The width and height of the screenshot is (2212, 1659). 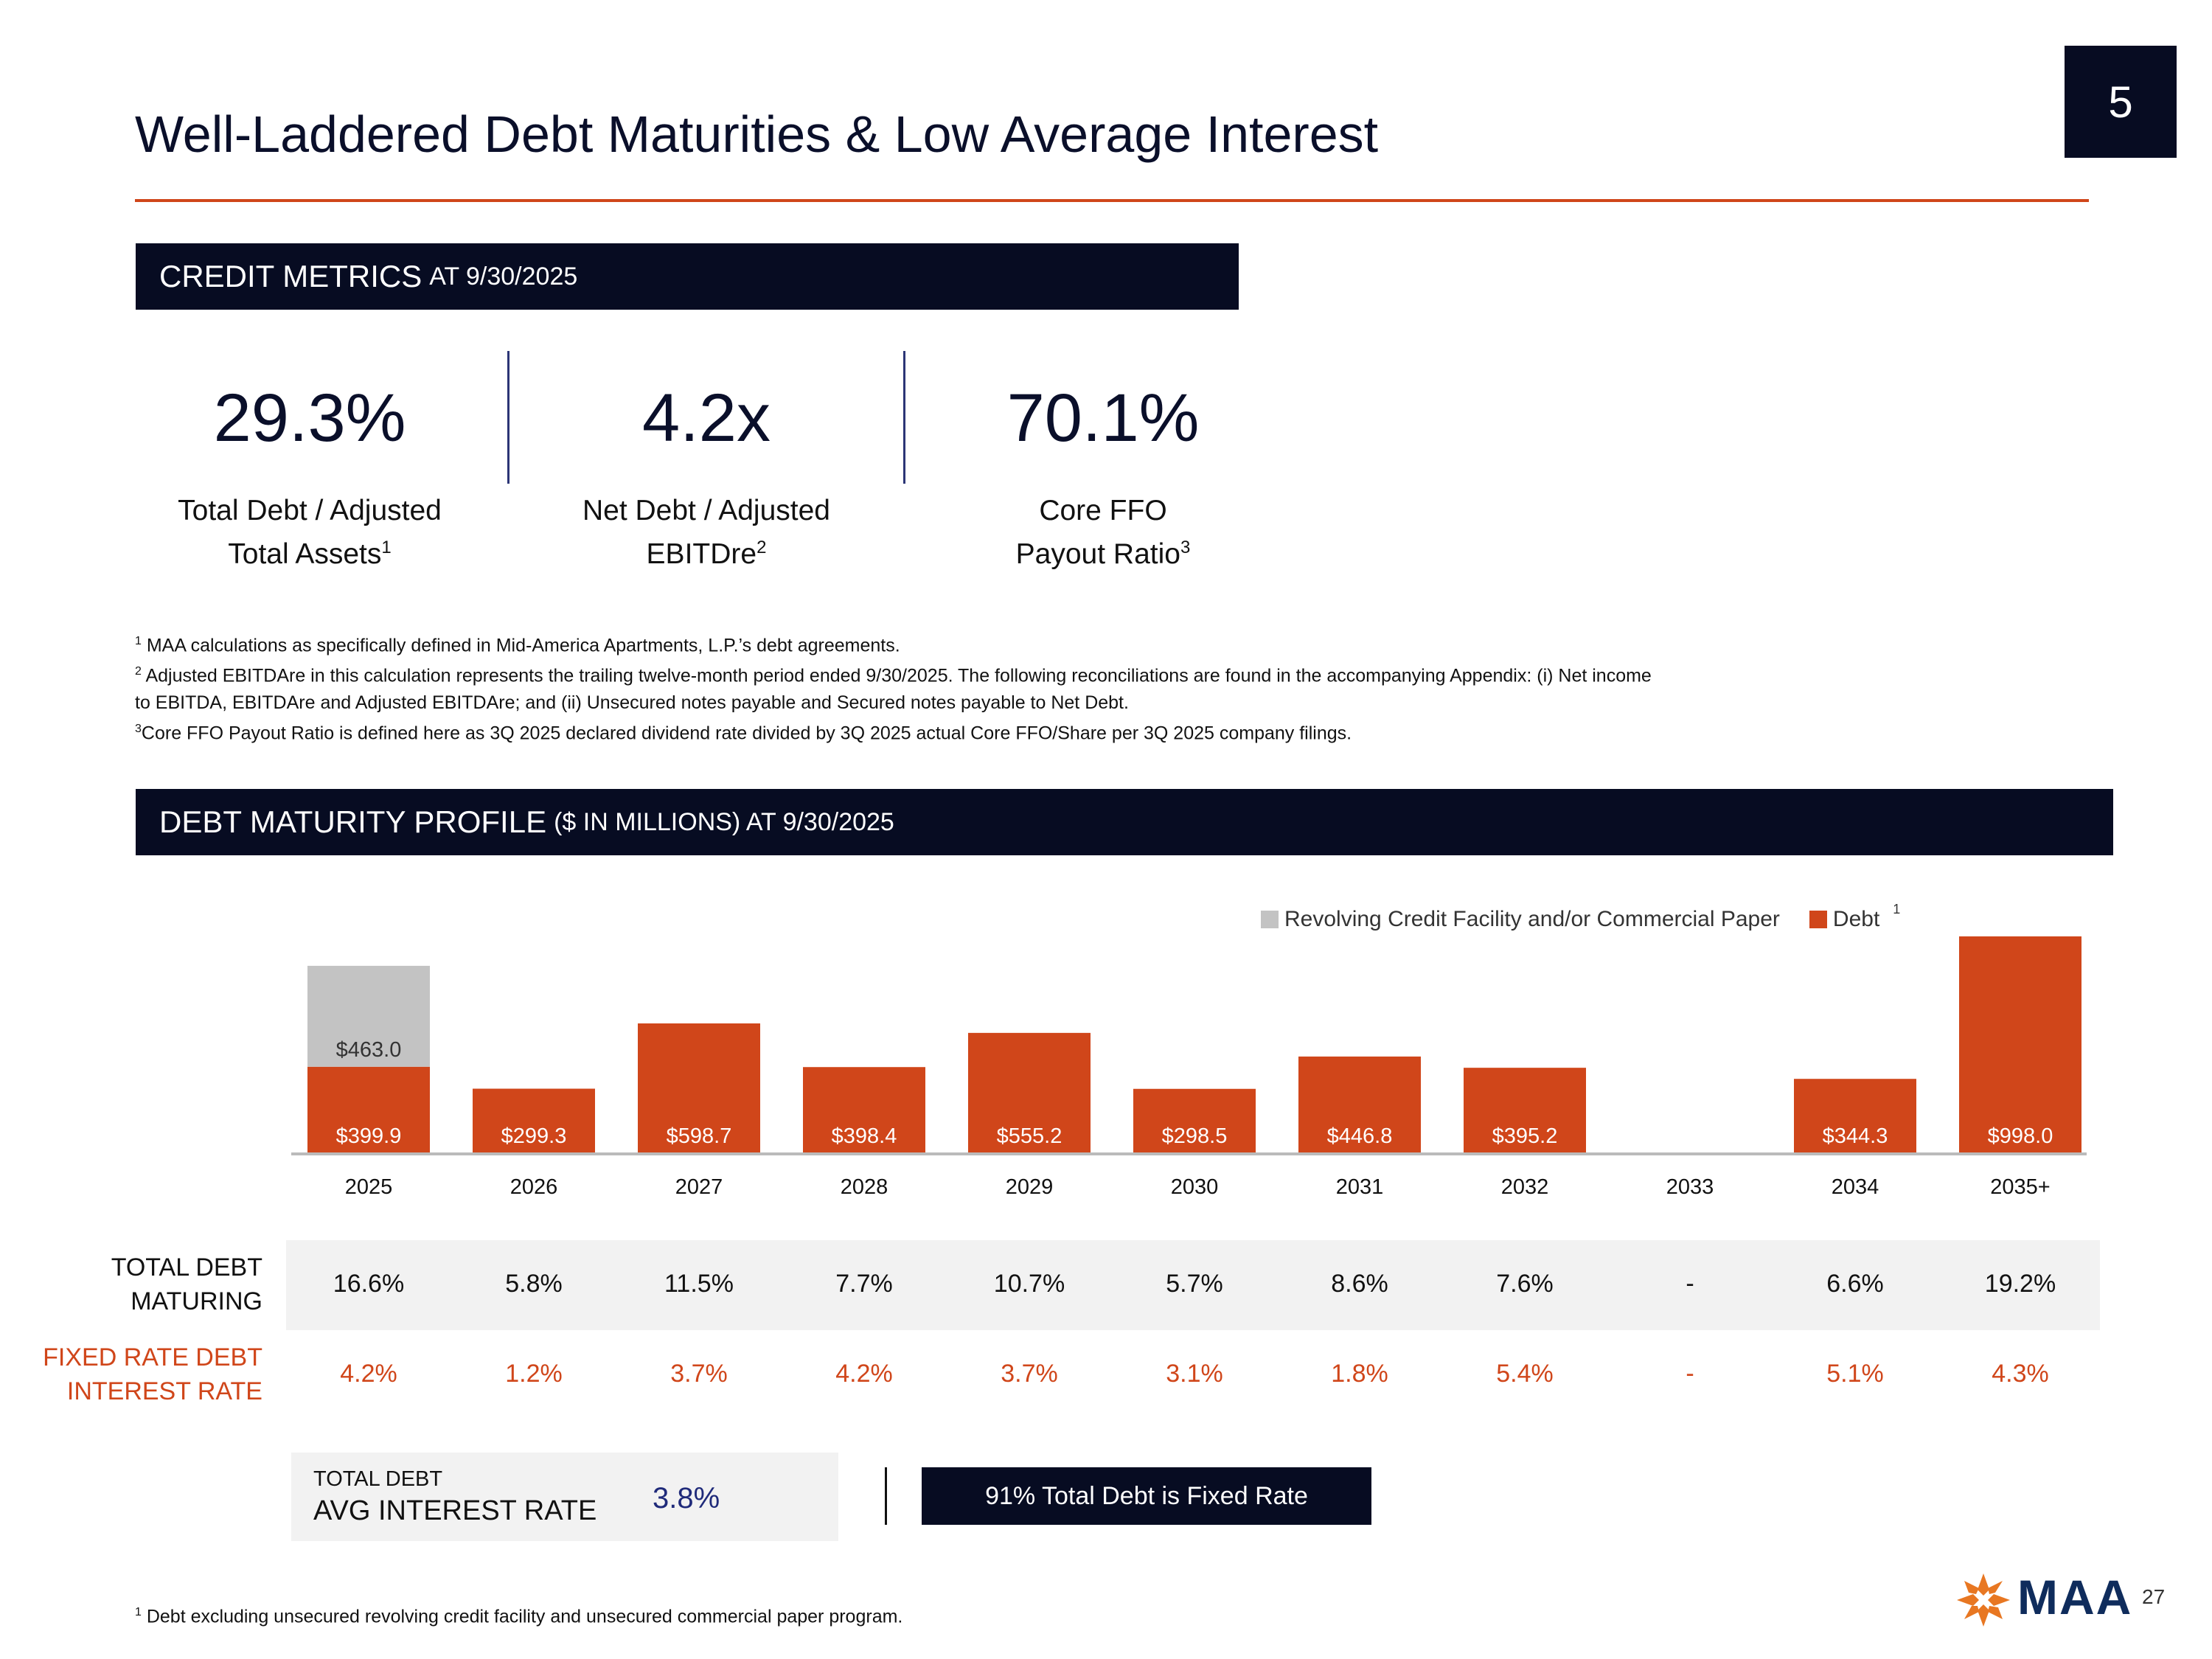 I want to click on slide-number: 5, so click(x=2121, y=102).